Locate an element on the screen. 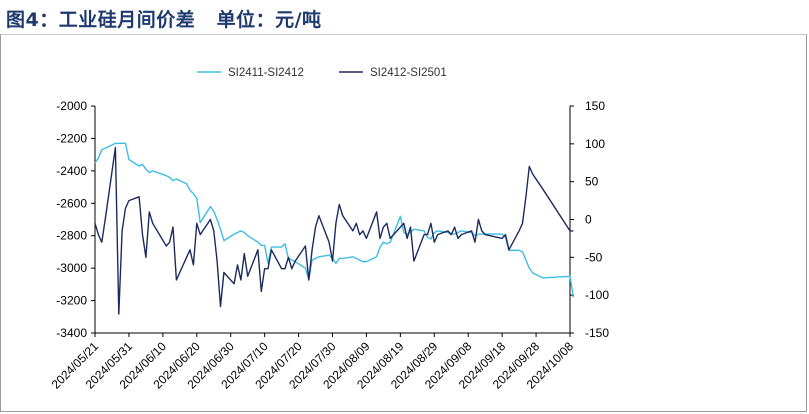 Image resolution: width=809 pixels, height=414 pixels. y-left-tick-label: -3400 is located at coordinates (71, 333).